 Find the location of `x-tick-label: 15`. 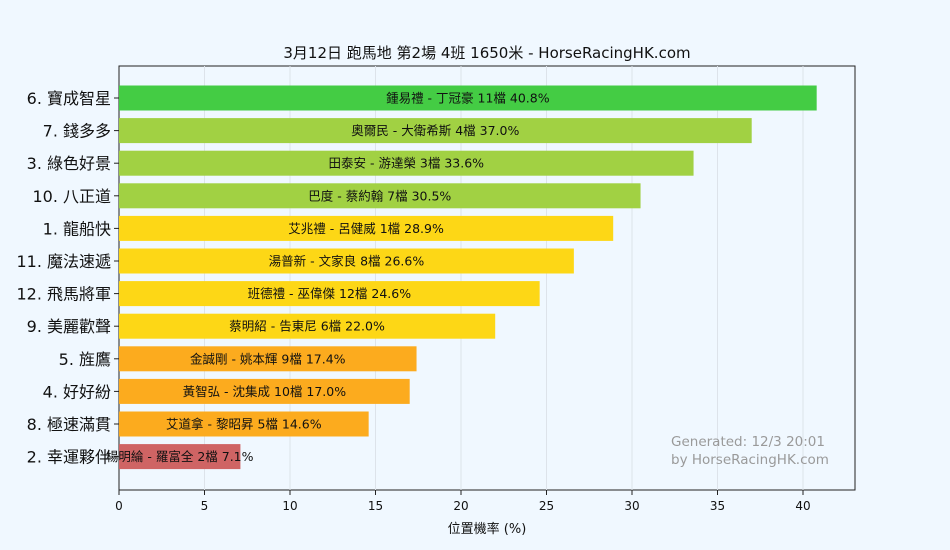

x-tick-label: 15 is located at coordinates (375, 506).